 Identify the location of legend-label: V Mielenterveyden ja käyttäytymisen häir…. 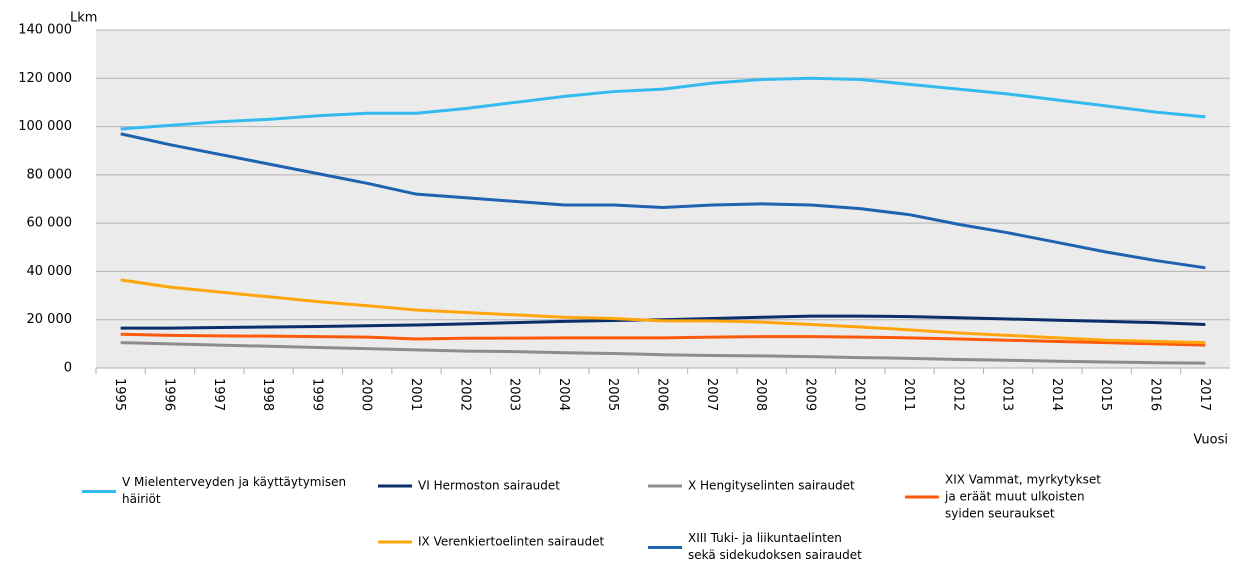
(234, 490).